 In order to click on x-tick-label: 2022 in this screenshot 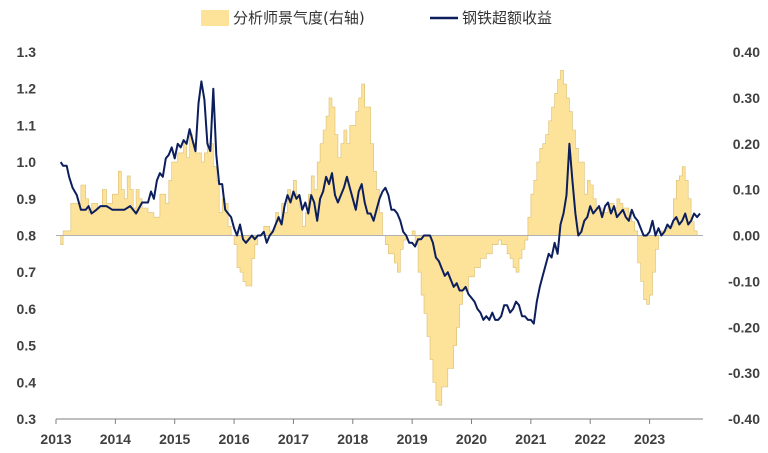, I will do `click(590, 439)`.